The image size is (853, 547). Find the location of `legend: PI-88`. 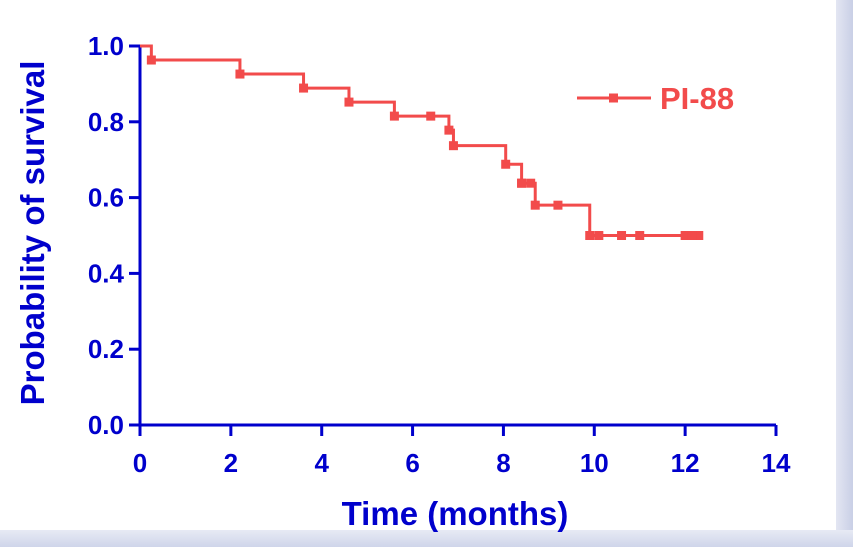

legend: PI-88 is located at coordinates (655, 98).